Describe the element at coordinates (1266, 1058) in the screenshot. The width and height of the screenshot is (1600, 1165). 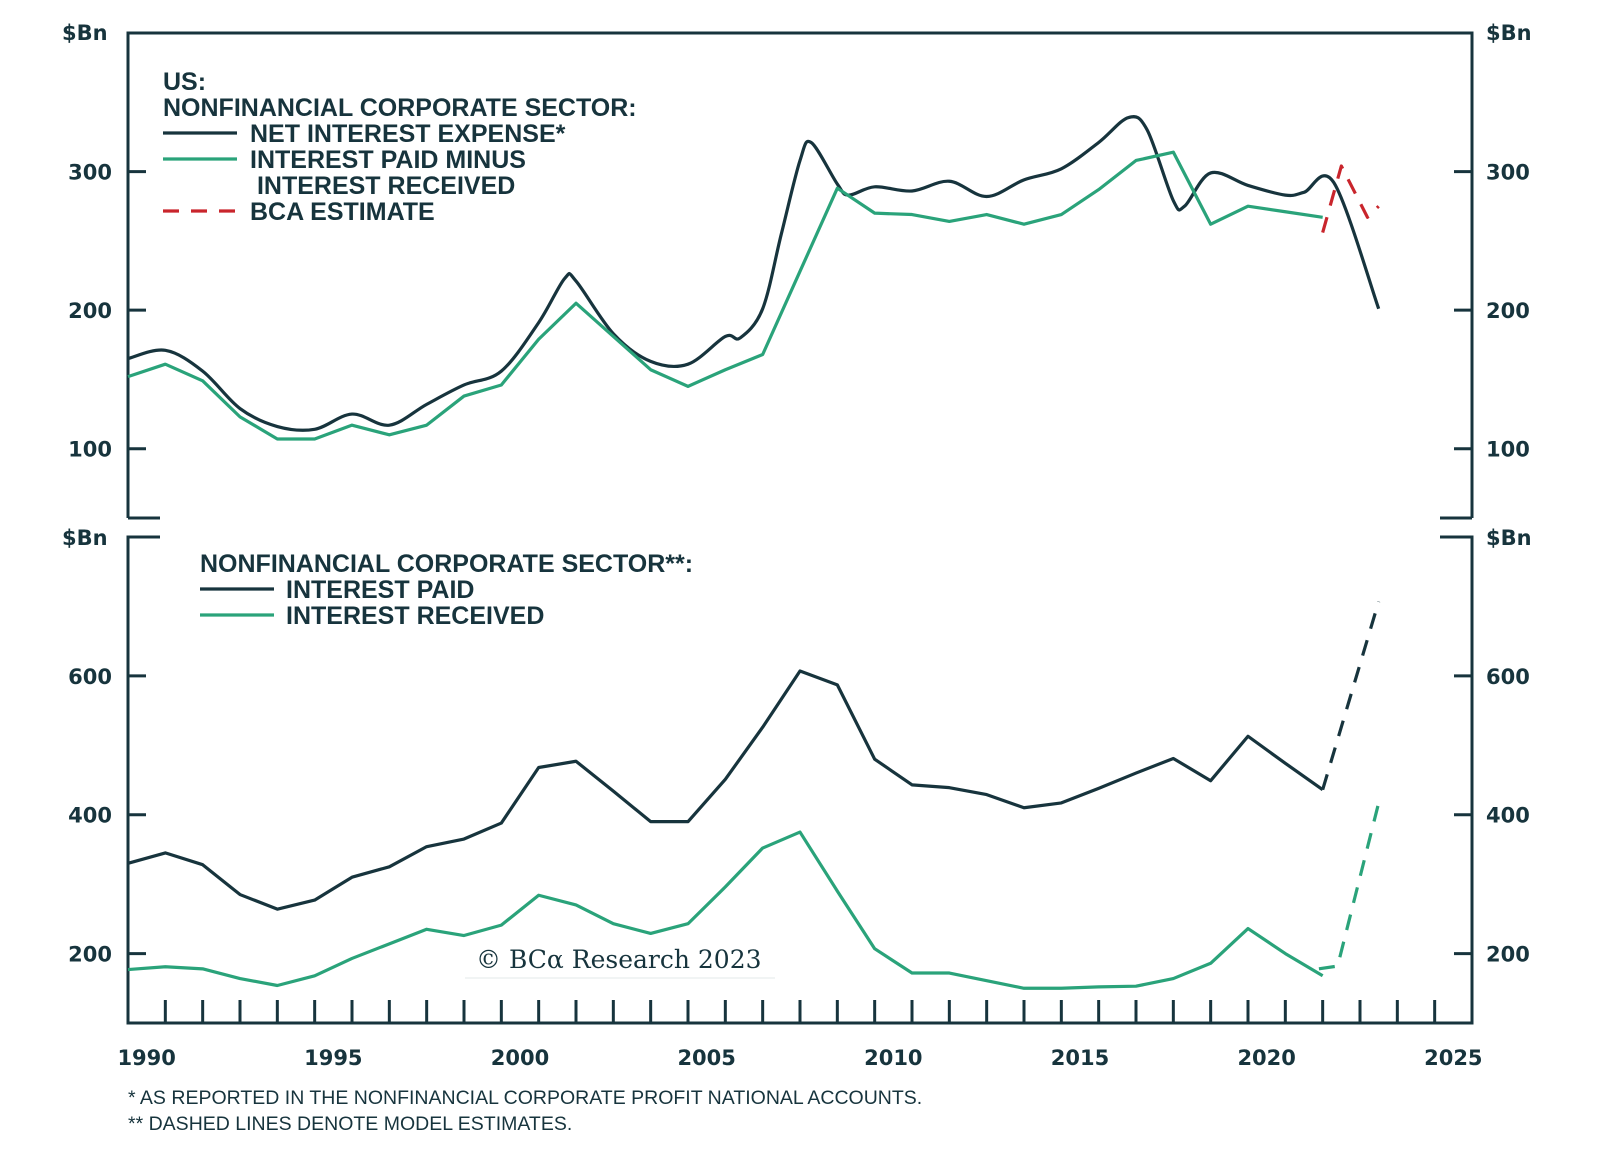
I see `x-tick-label: 2020` at that location.